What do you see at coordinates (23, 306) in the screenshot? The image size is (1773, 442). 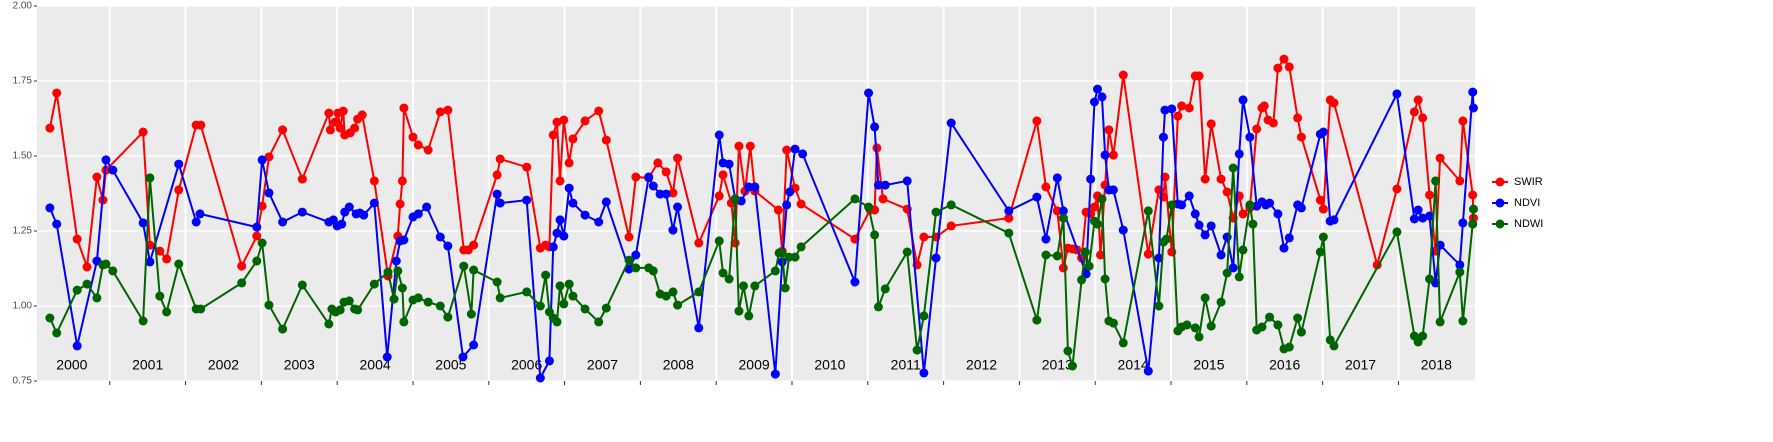 I see `y-tick-label: 1.00` at bounding box center [23, 306].